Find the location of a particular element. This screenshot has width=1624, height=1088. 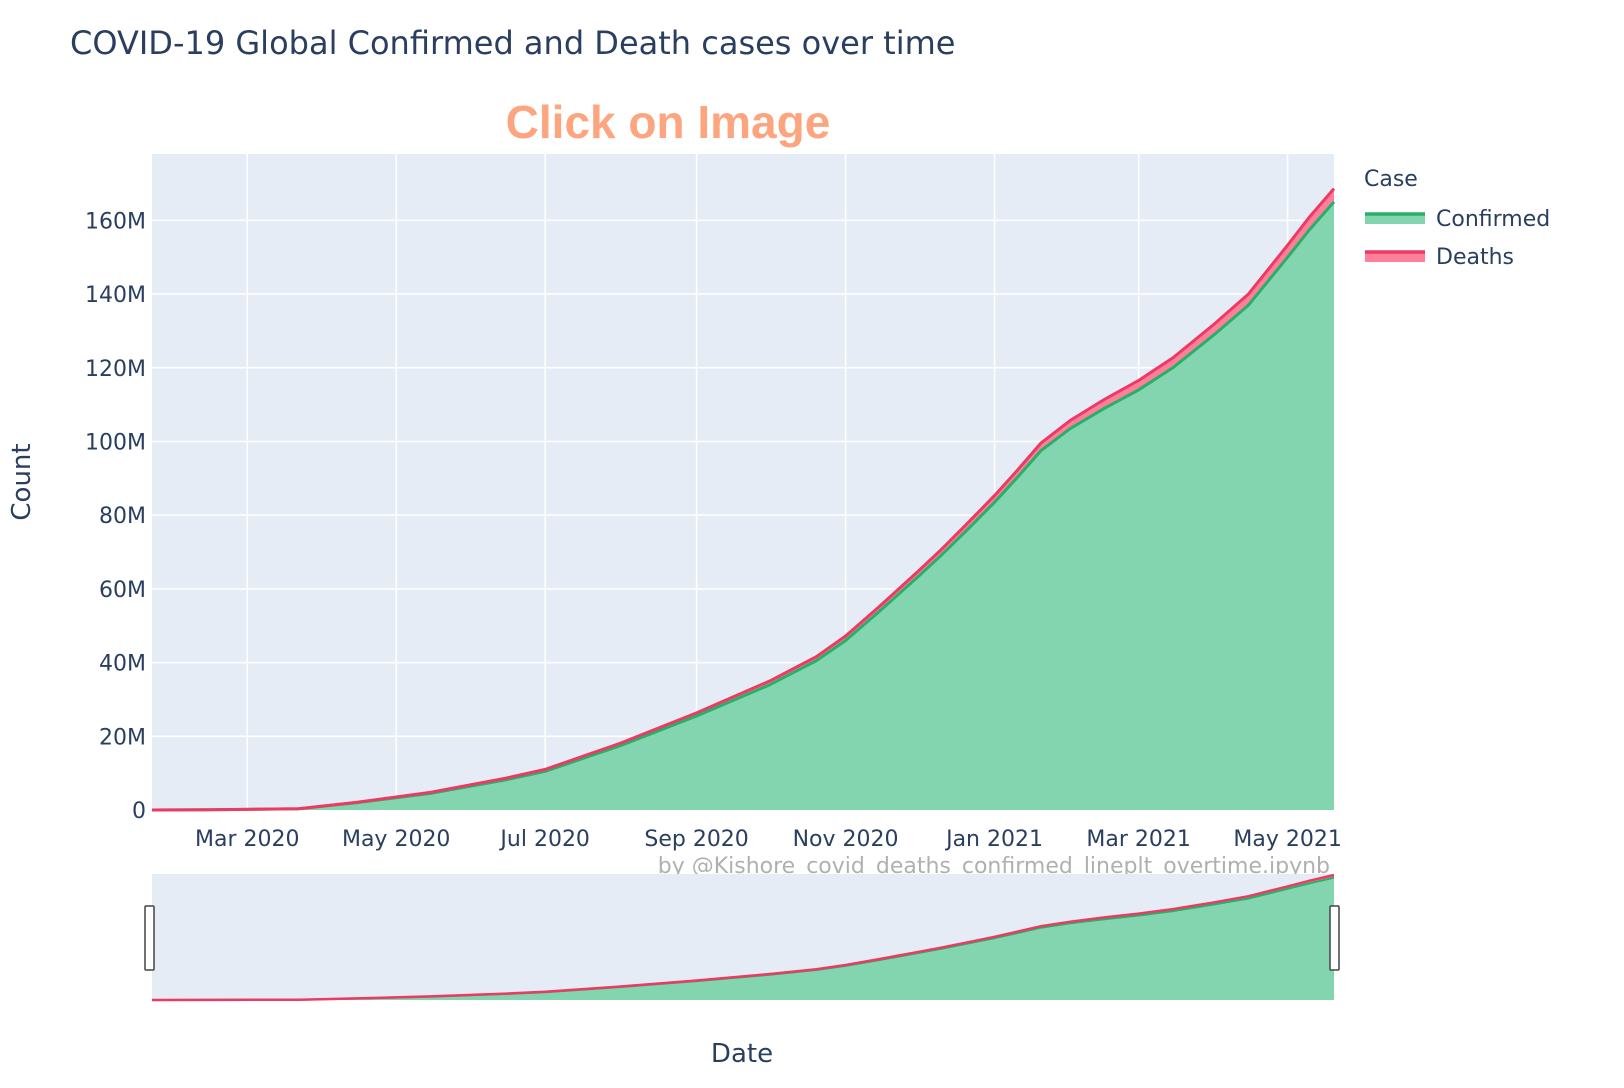

x-tick-label: Sep 2020 is located at coordinates (696, 839).